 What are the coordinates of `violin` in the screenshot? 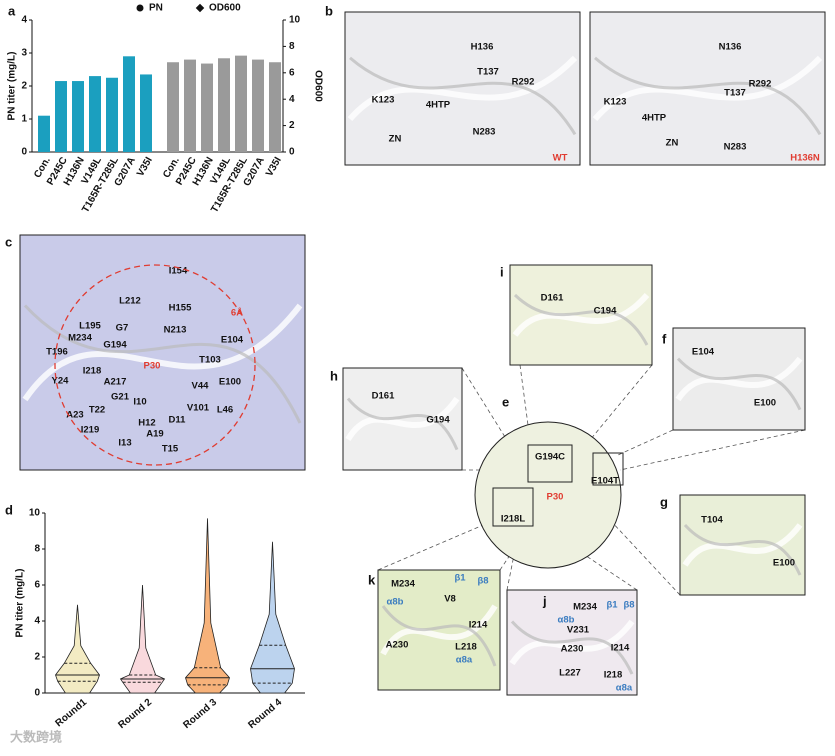 It's located at (77, 649).